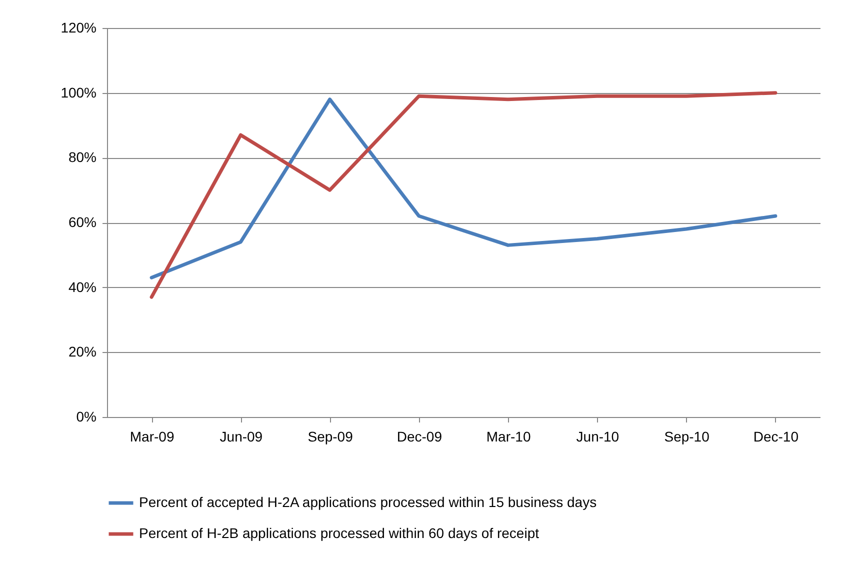 This screenshot has width=843, height=571. What do you see at coordinates (78, 92) in the screenshot?
I see `y-tick-label: 100%` at bounding box center [78, 92].